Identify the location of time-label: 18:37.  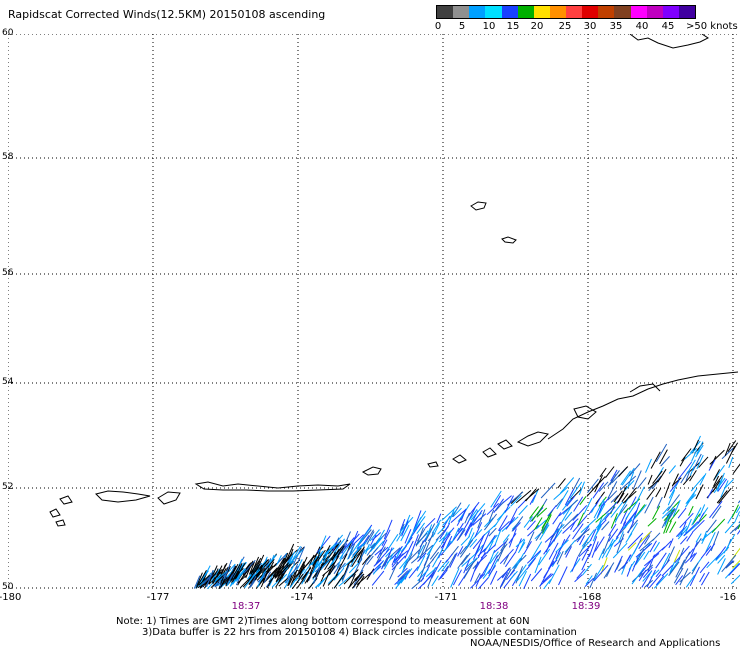
(246, 606).